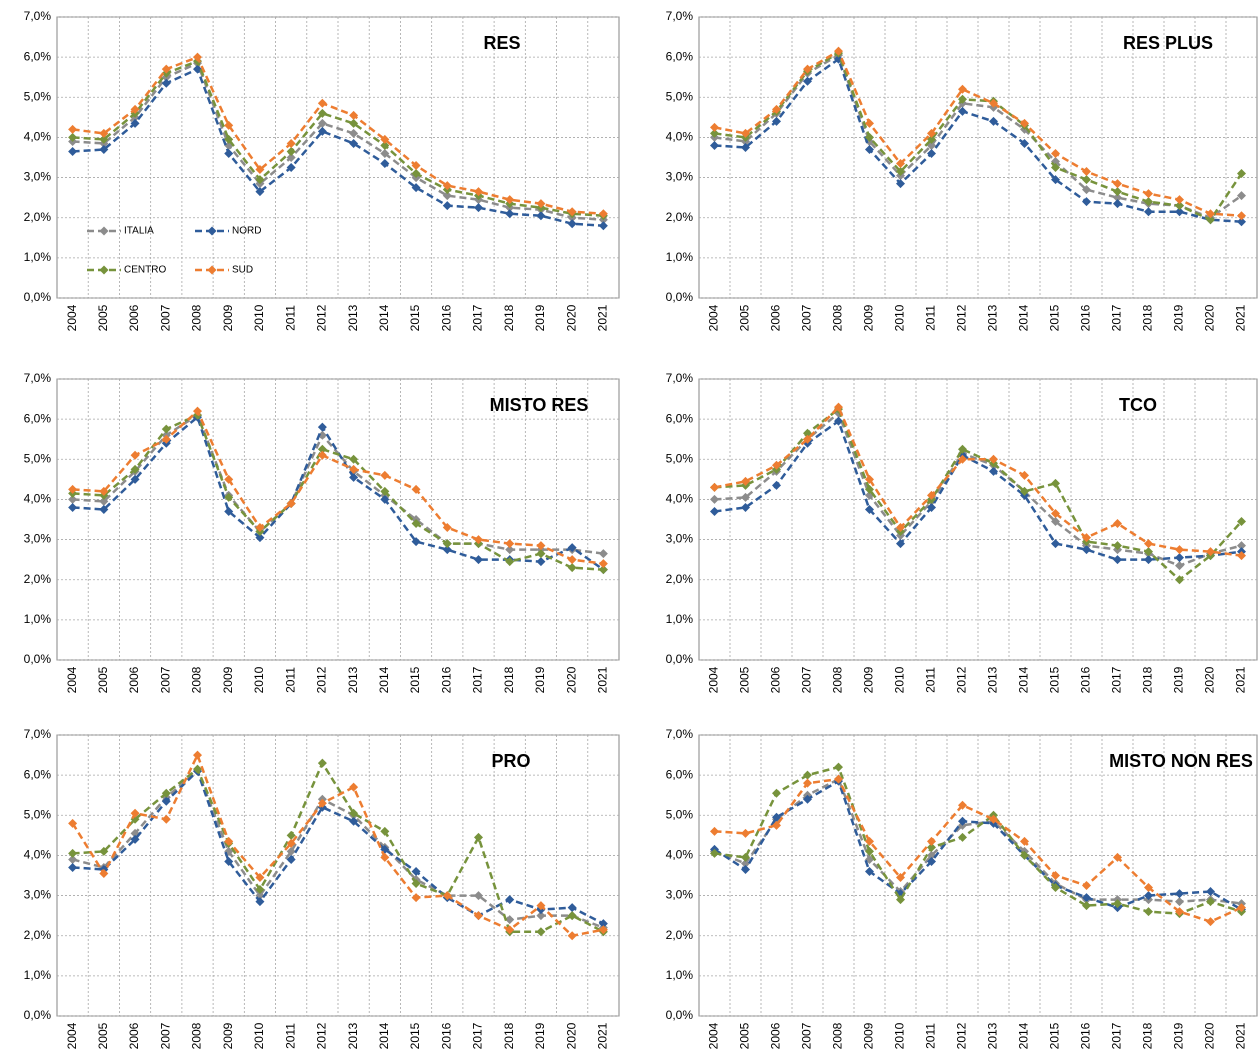 The image size is (1258, 1057). Describe the element at coordinates (478, 317) in the screenshot. I see `x-tick-label: 2017` at that location.